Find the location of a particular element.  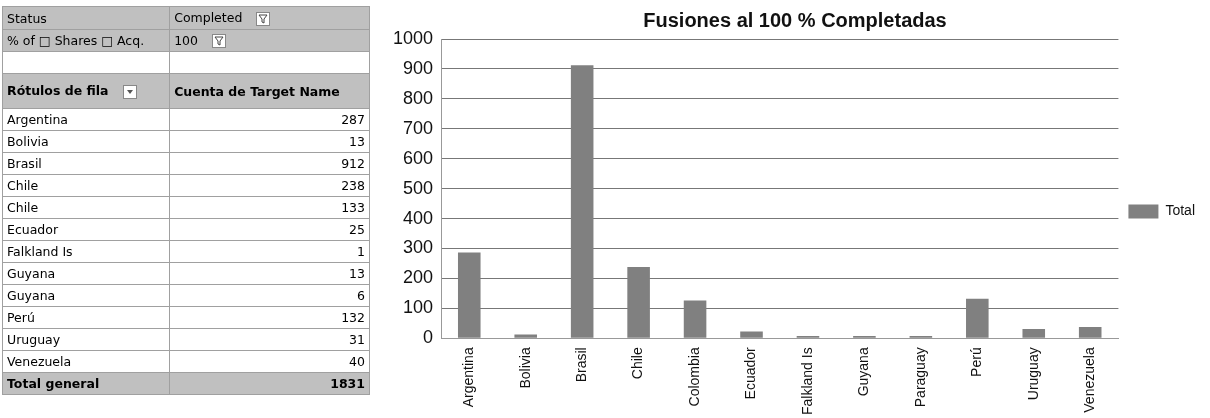

category-label: Bolivia is located at coordinates (86, 141).